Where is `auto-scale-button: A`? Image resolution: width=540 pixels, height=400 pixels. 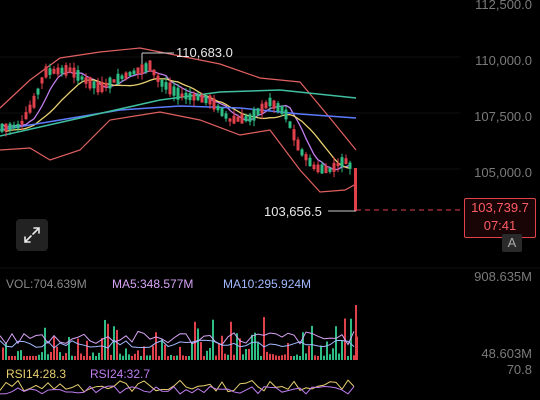 auto-scale-button: A is located at coordinates (512, 243).